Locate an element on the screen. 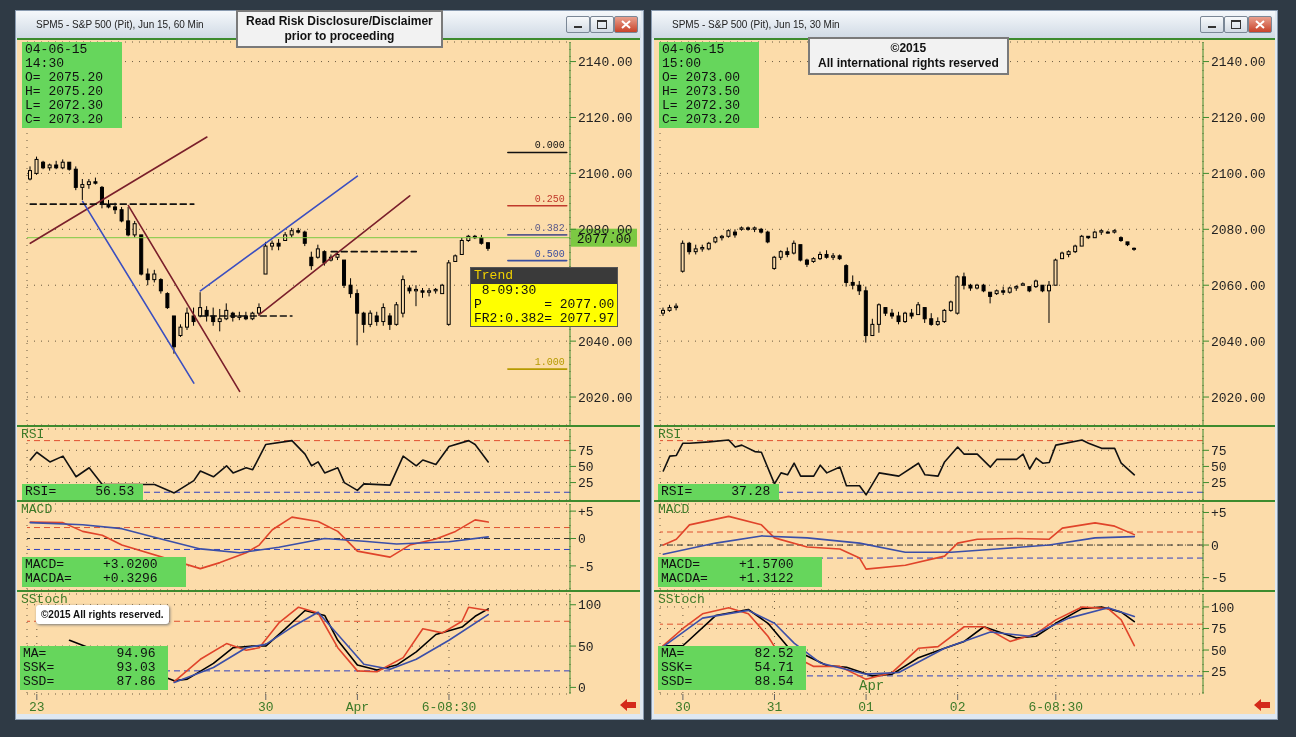  chart-title: SPM5 - S&P 500 (Pit), Jun 15, 30 Min is located at coordinates (756, 24).